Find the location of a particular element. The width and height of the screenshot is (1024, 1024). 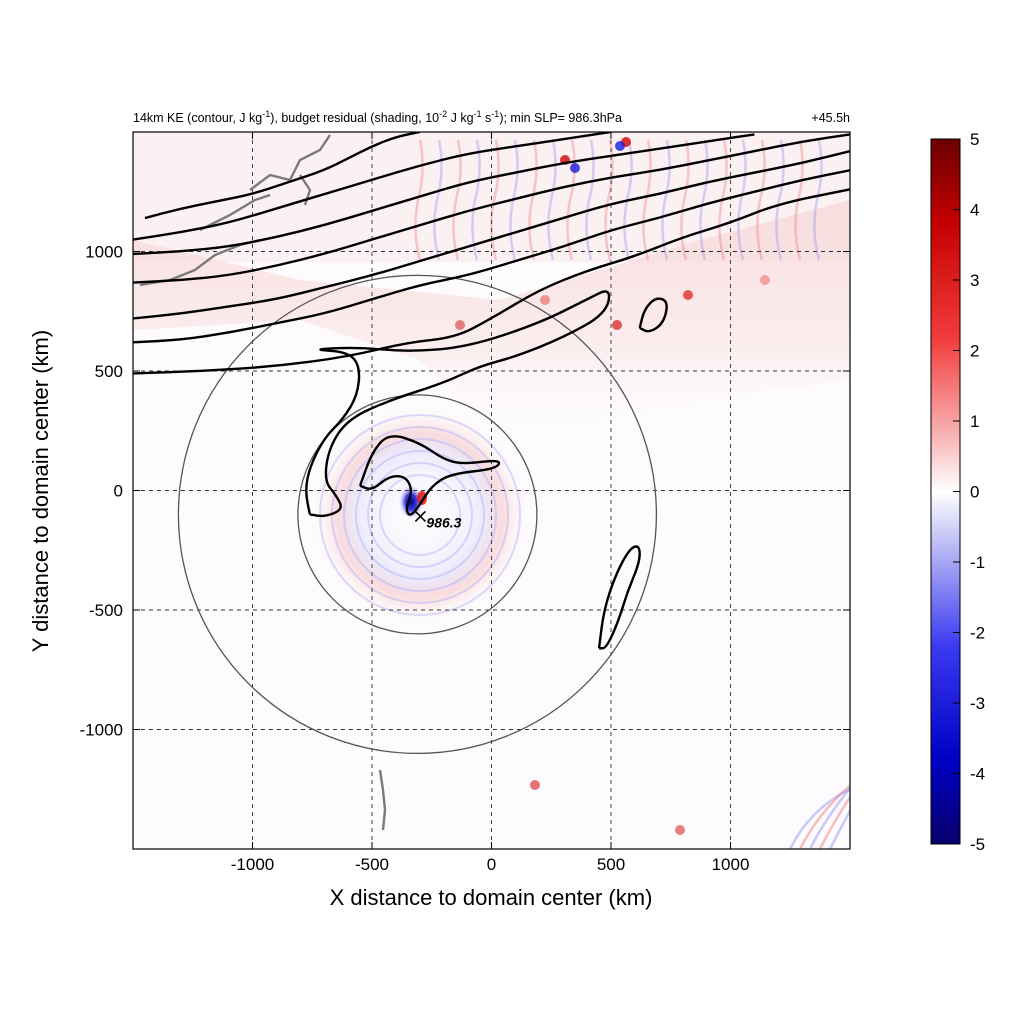

y-tick-label: 1000 is located at coordinates (104, 252).